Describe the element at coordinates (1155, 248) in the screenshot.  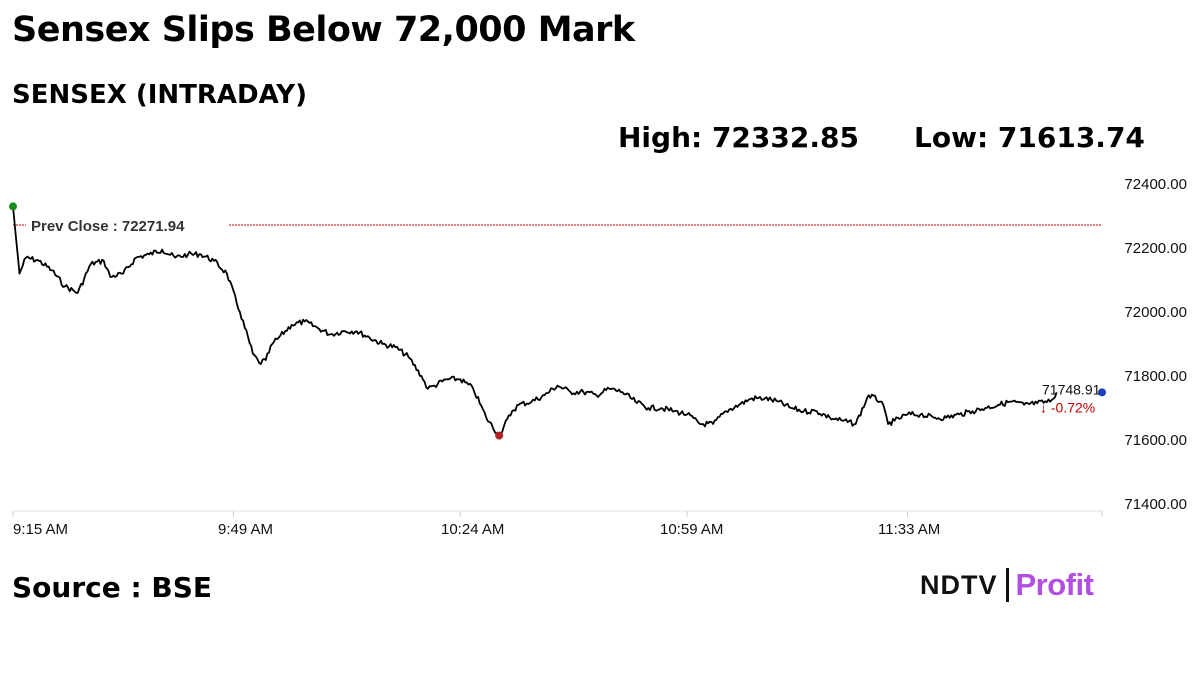
I see `y-tick-label: 72200.00` at that location.